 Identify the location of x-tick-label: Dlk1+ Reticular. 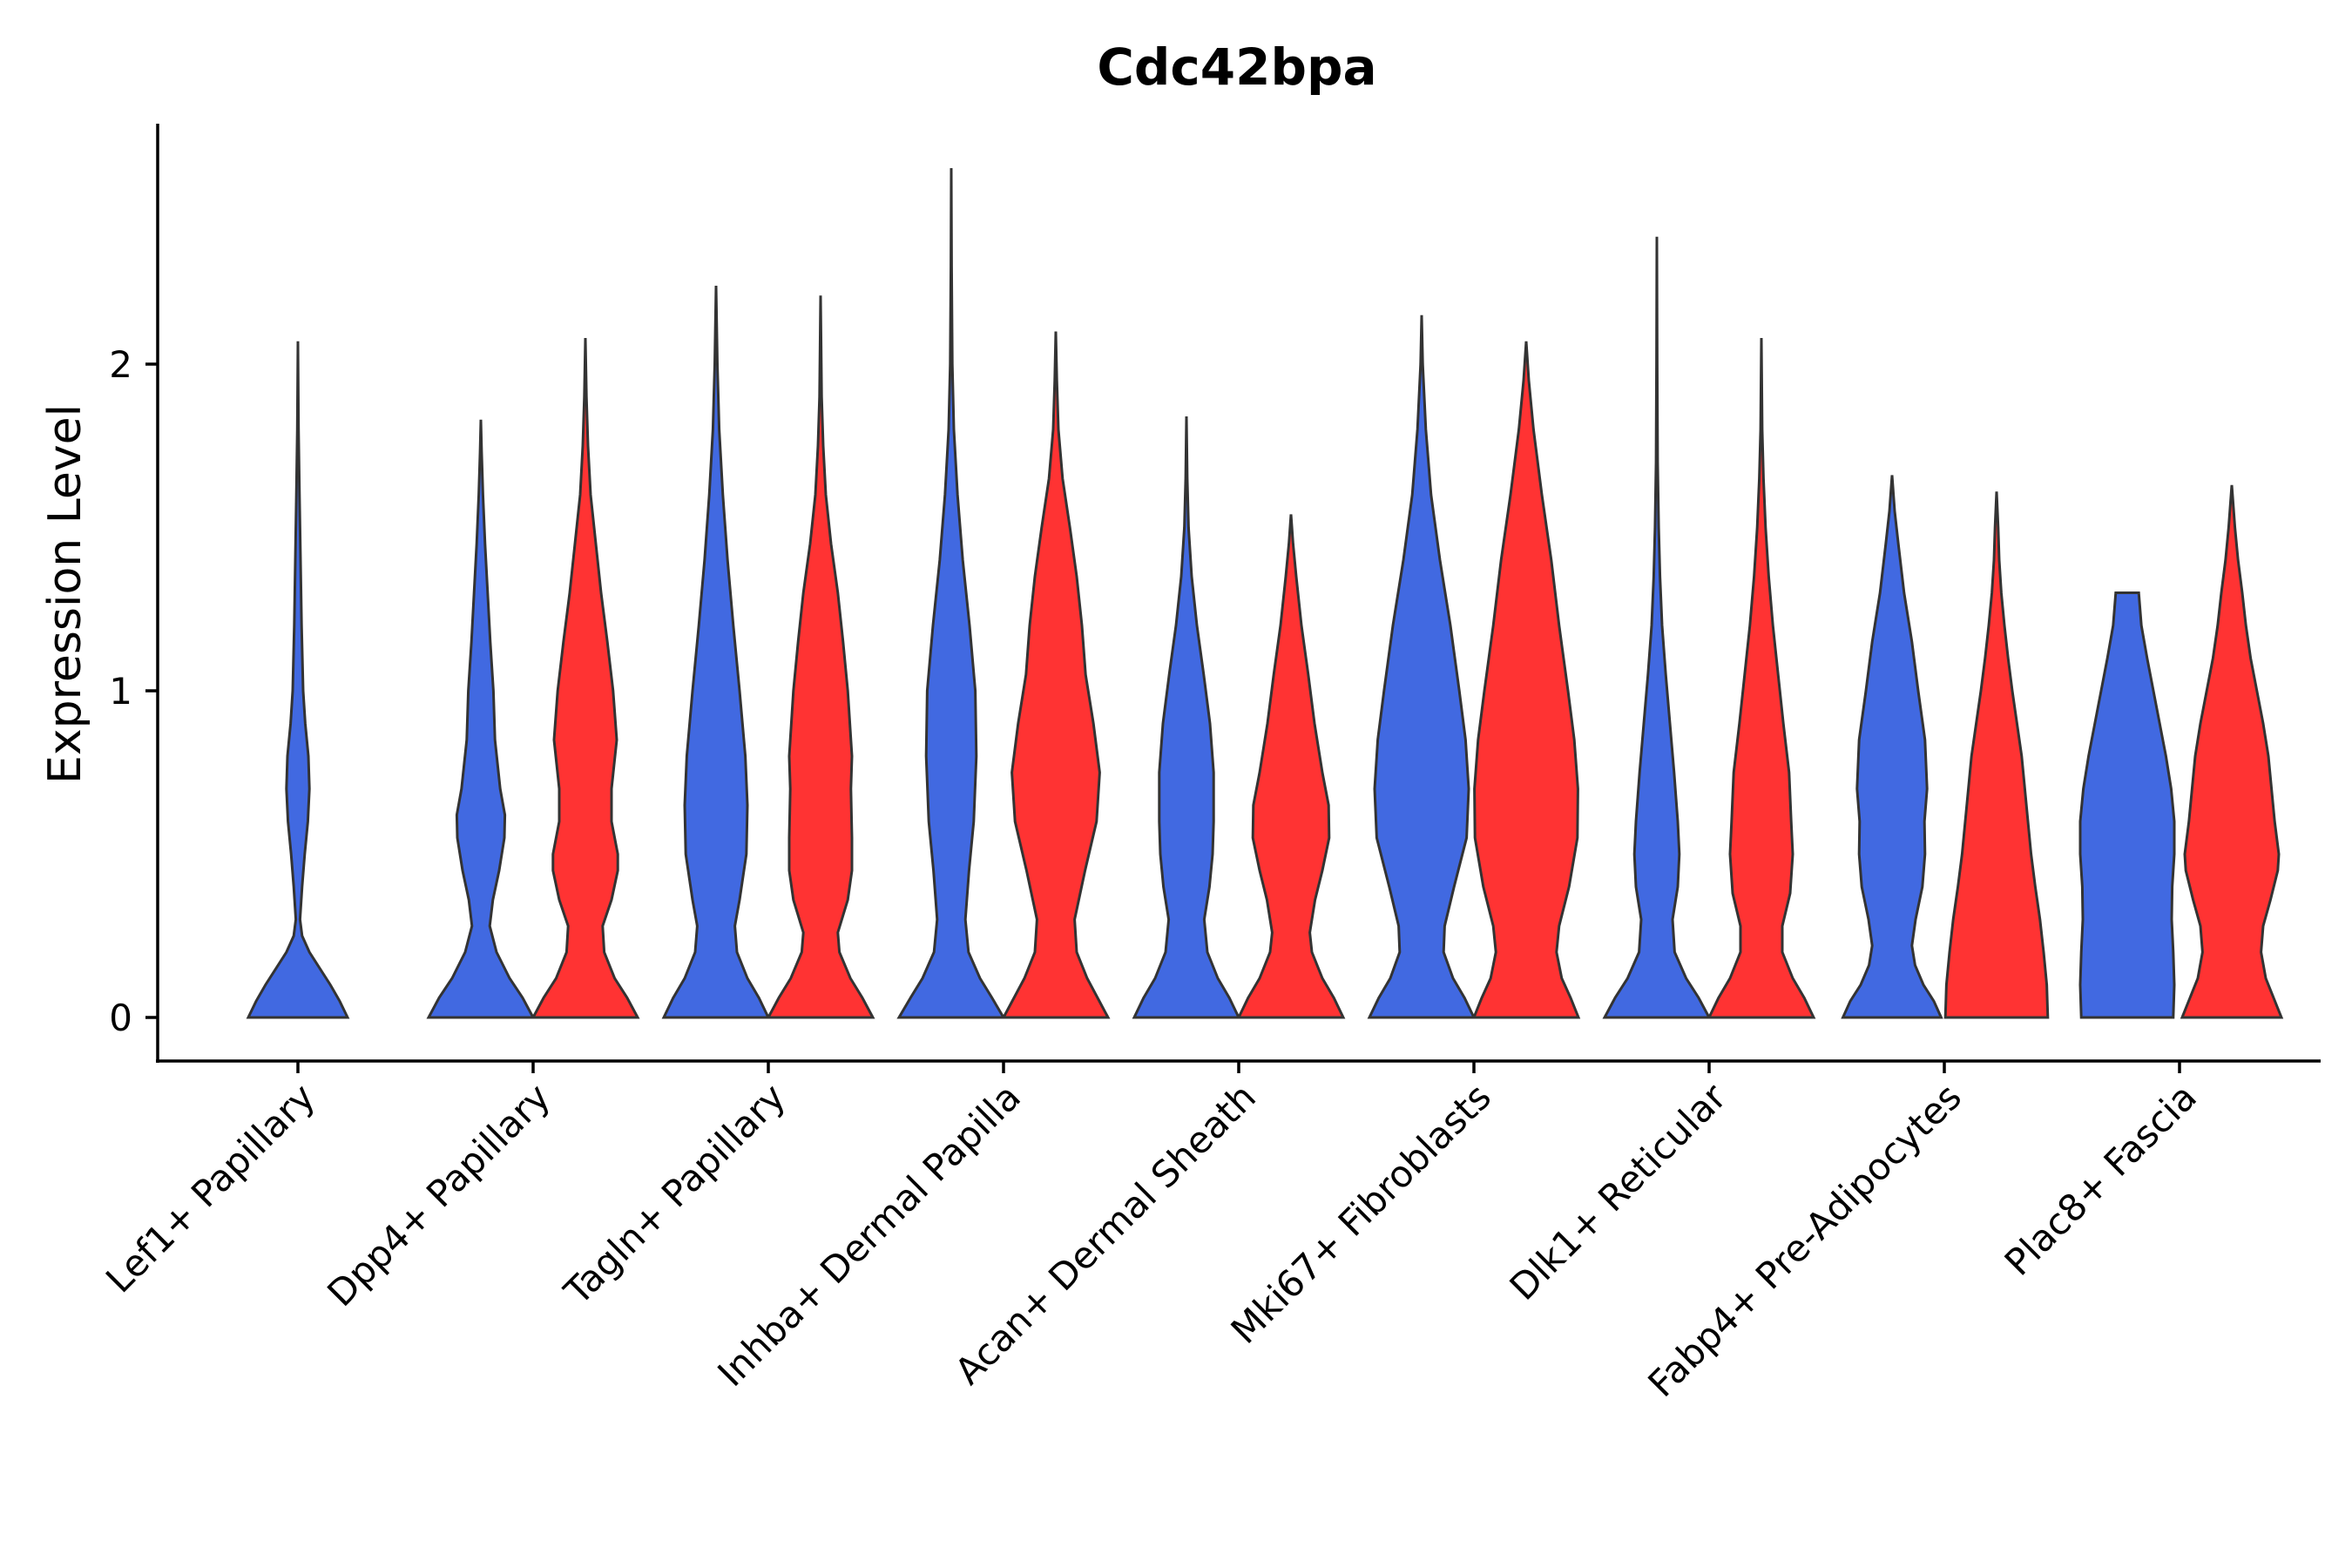
(1618, 1191).